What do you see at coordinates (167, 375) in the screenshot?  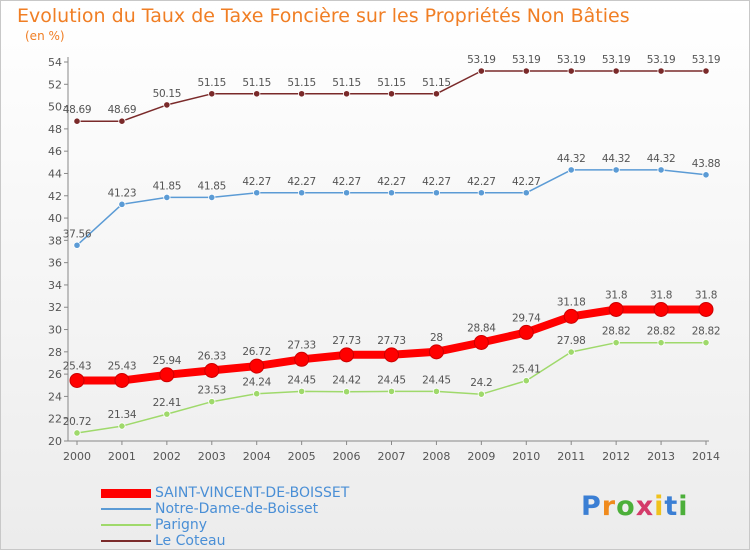 I see `series-1-point-2002` at bounding box center [167, 375].